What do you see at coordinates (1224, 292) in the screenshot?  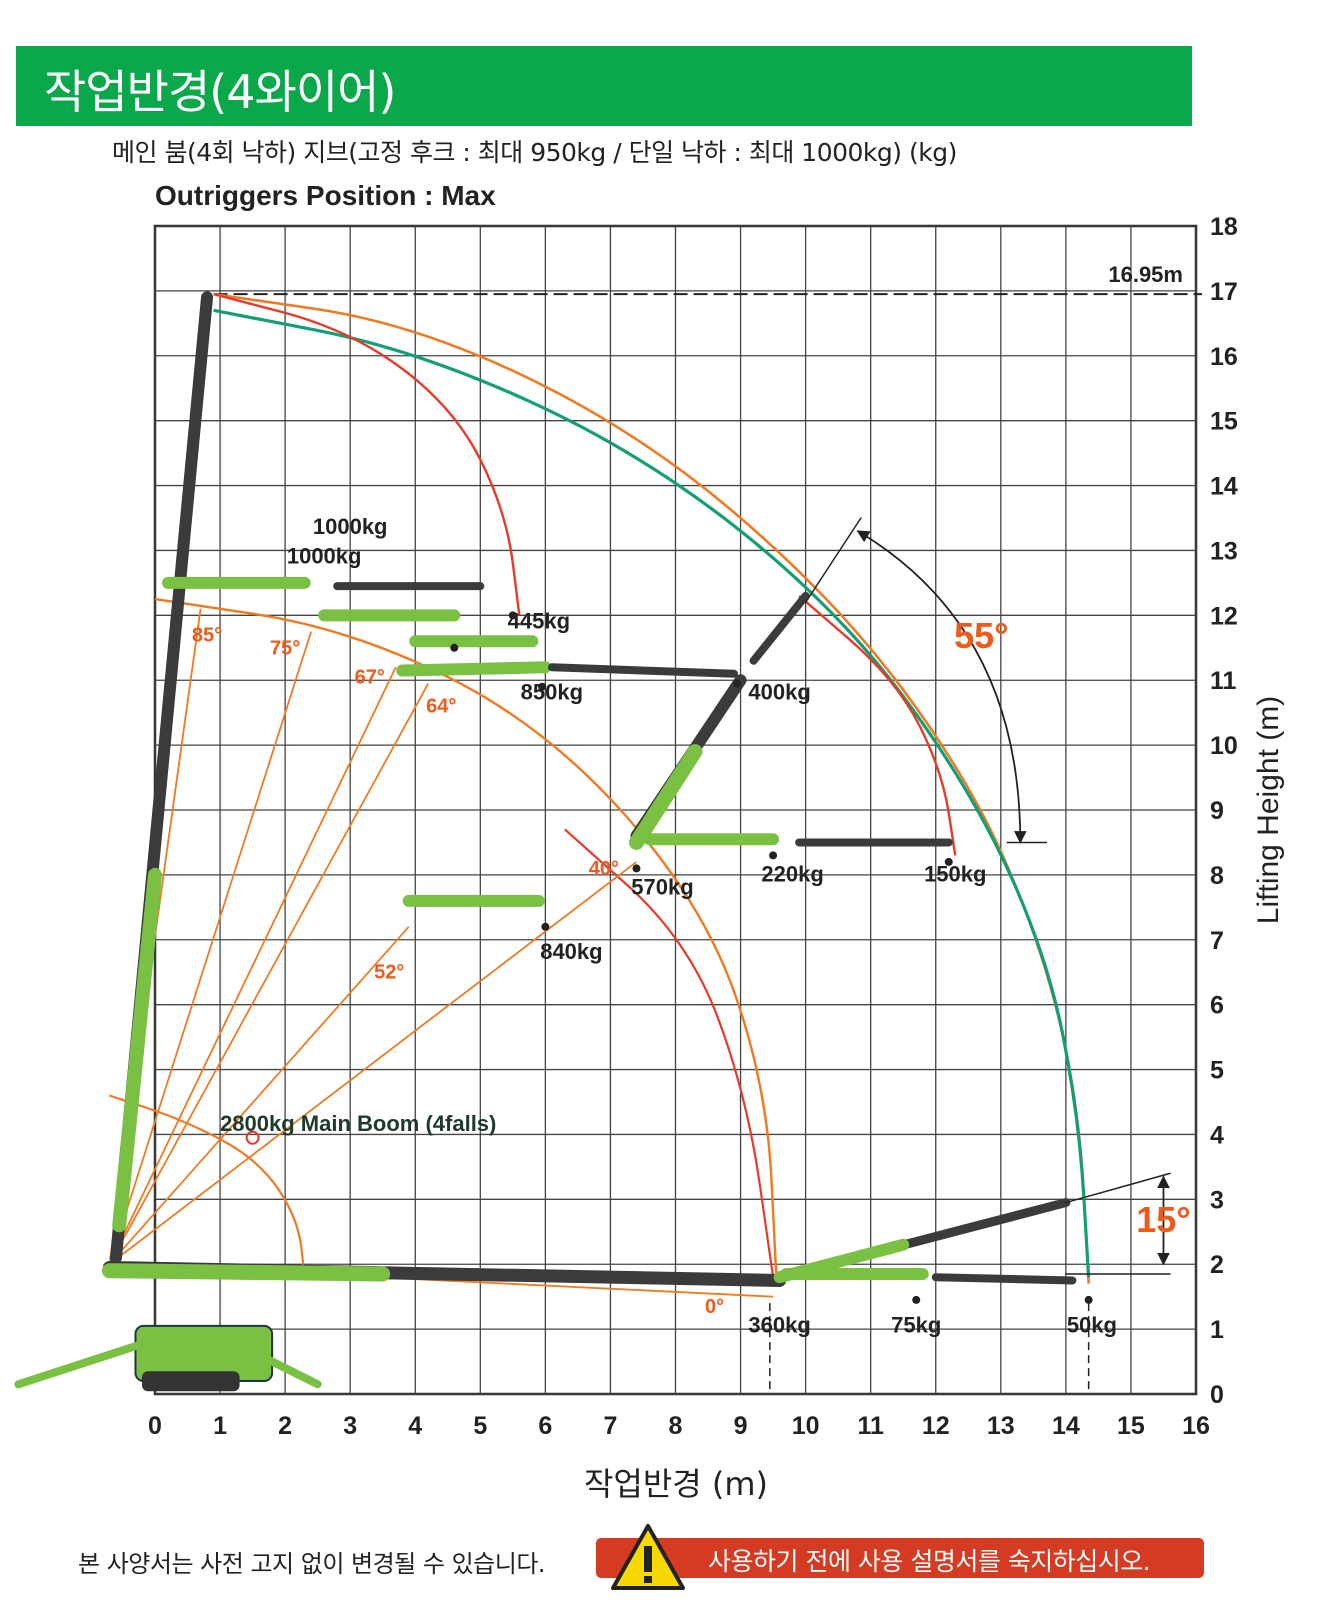 I see `y-tick-label: 17` at bounding box center [1224, 292].